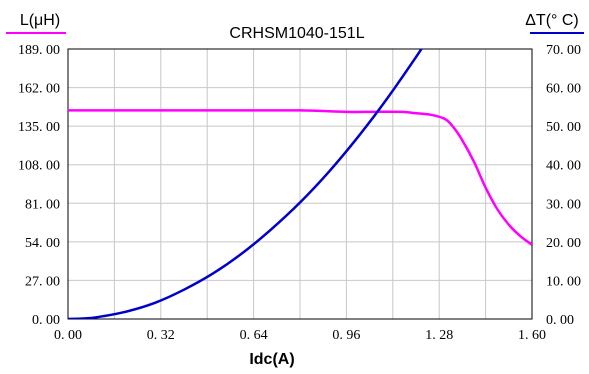 The image size is (589, 374). Describe the element at coordinates (563, 281) in the screenshot. I see `y-right-tick-label: 10. 00` at that location.